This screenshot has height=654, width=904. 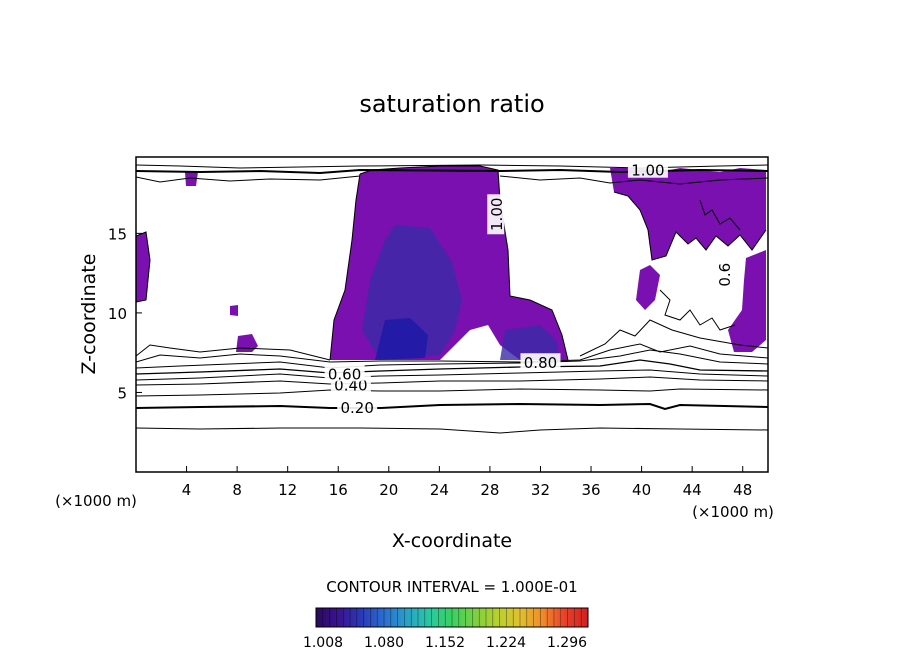 What do you see at coordinates (451, 104) in the screenshot?
I see `chart-title: saturation ratio` at bounding box center [451, 104].